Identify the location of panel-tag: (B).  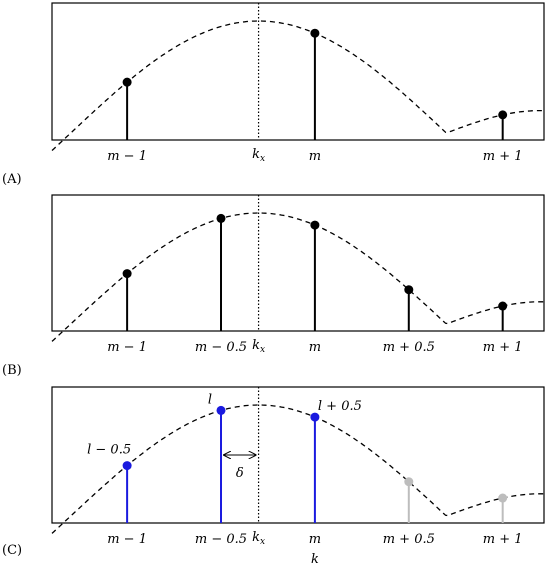
(12, 370).